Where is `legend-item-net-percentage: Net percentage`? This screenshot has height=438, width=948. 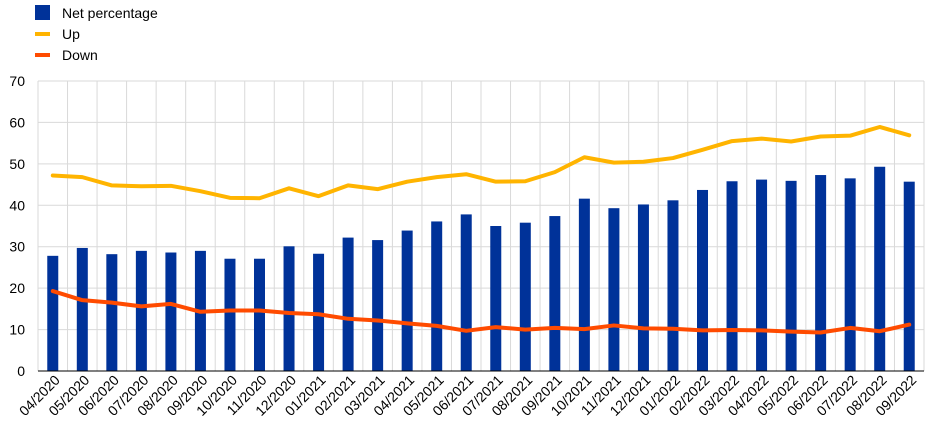
legend-item-net-percentage: Net percentage is located at coordinates (96, 12).